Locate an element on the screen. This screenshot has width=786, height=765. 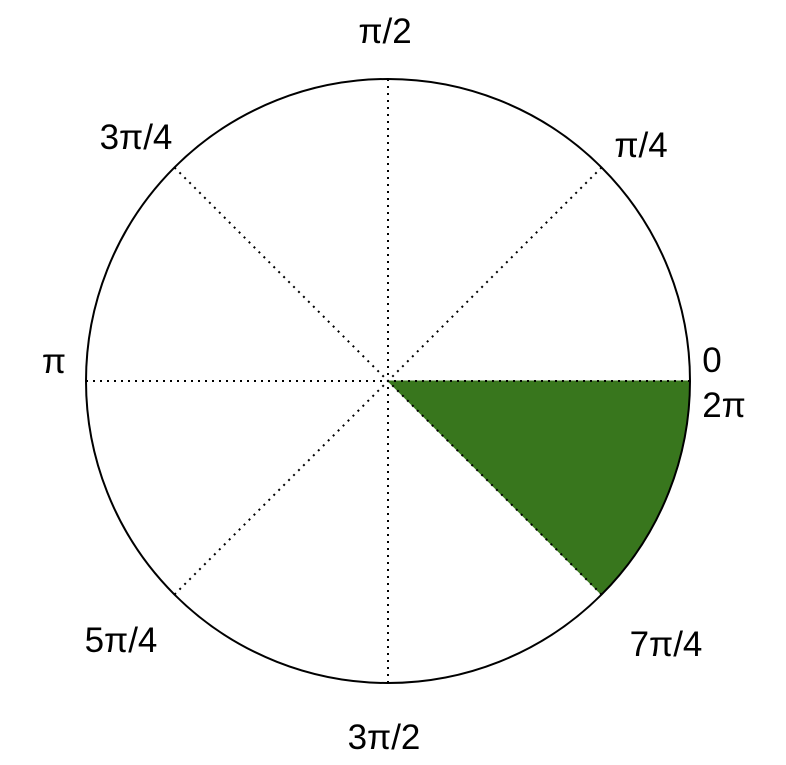
label-3pi-over-4: 3π/4 is located at coordinates (136, 137).